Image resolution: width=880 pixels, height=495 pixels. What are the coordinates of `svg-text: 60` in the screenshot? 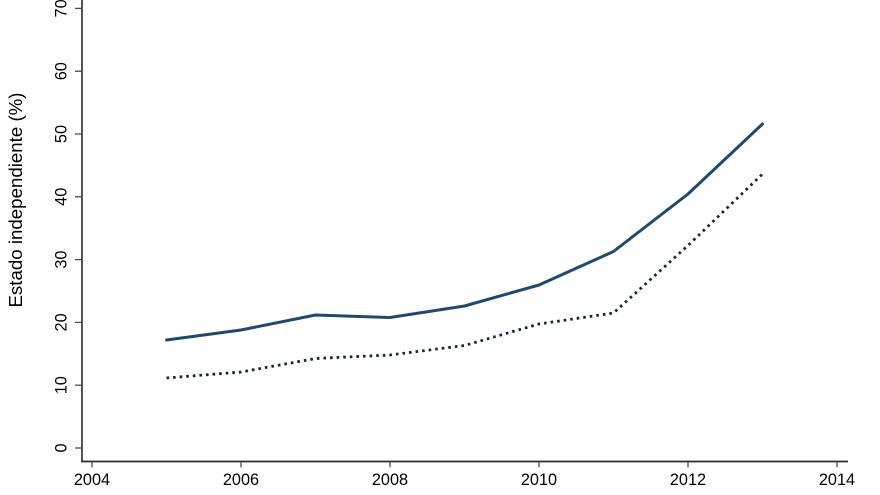 It's located at (62, 71).